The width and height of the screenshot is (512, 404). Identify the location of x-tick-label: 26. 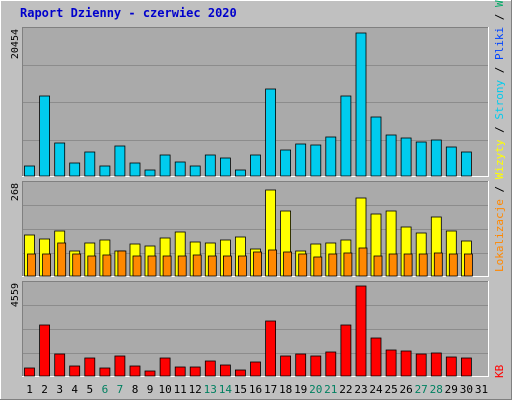
(405, 389).